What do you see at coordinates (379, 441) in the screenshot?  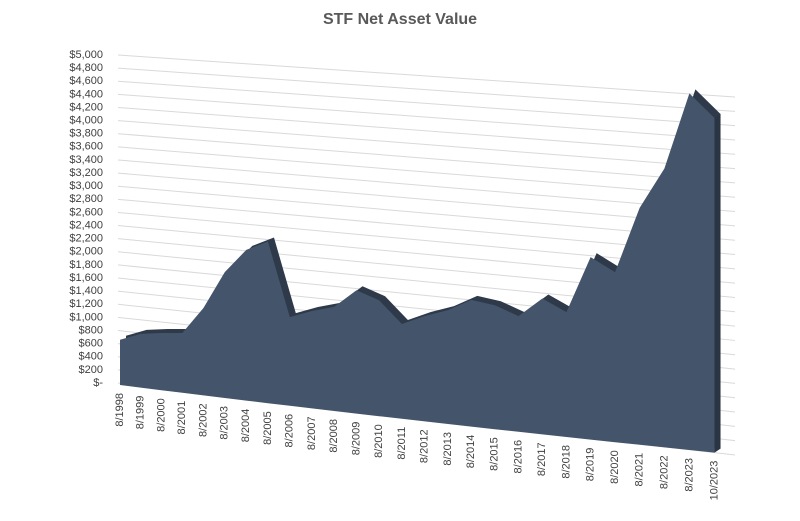 I see `x-tick-label: 8/2010` at bounding box center [379, 441].